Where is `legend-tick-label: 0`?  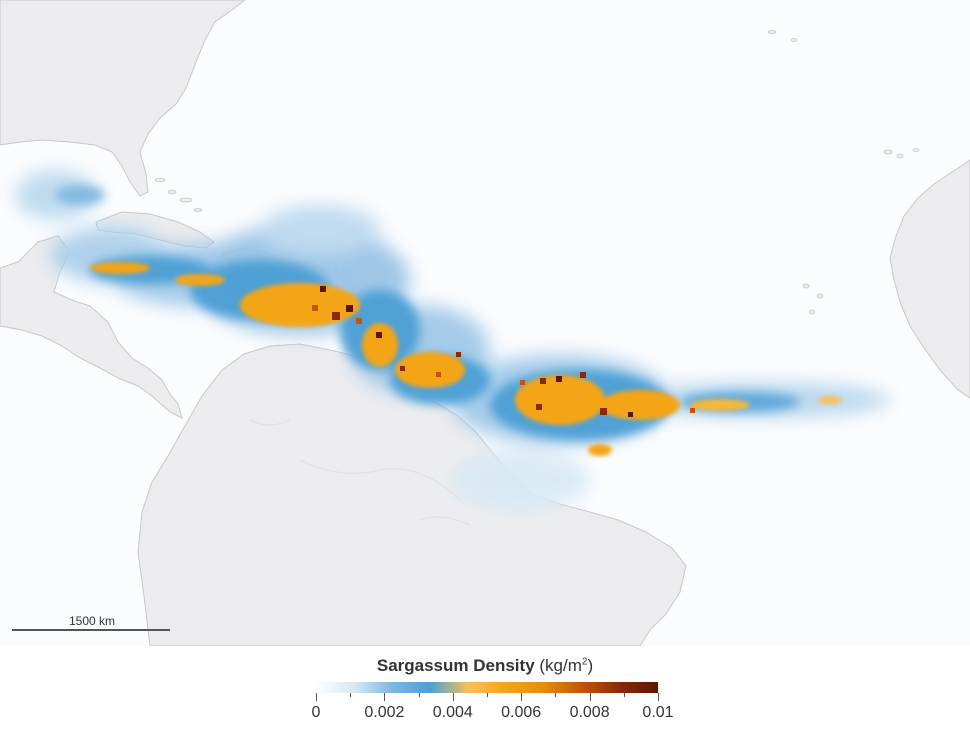 legend-tick-label: 0 is located at coordinates (316, 712).